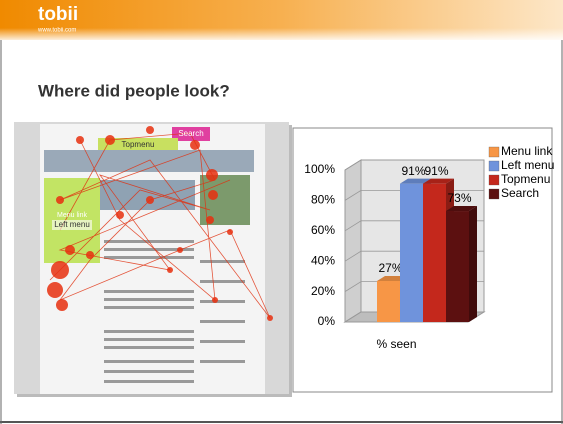 Image resolution: width=563 pixels, height=424 pixels. I want to click on y-tick-label: 60%, so click(323, 230).